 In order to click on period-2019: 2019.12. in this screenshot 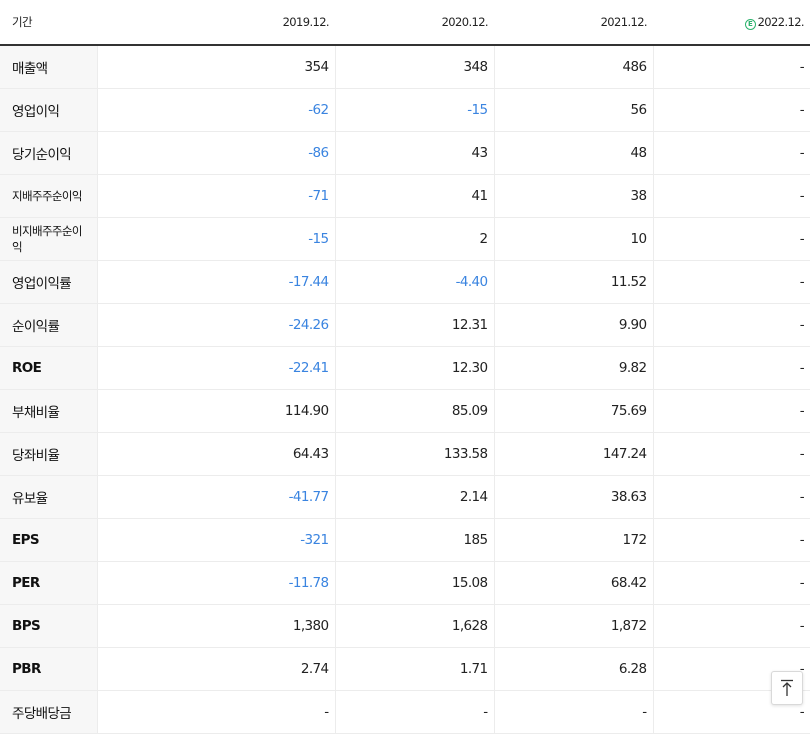, I will do `click(216, 23)`.